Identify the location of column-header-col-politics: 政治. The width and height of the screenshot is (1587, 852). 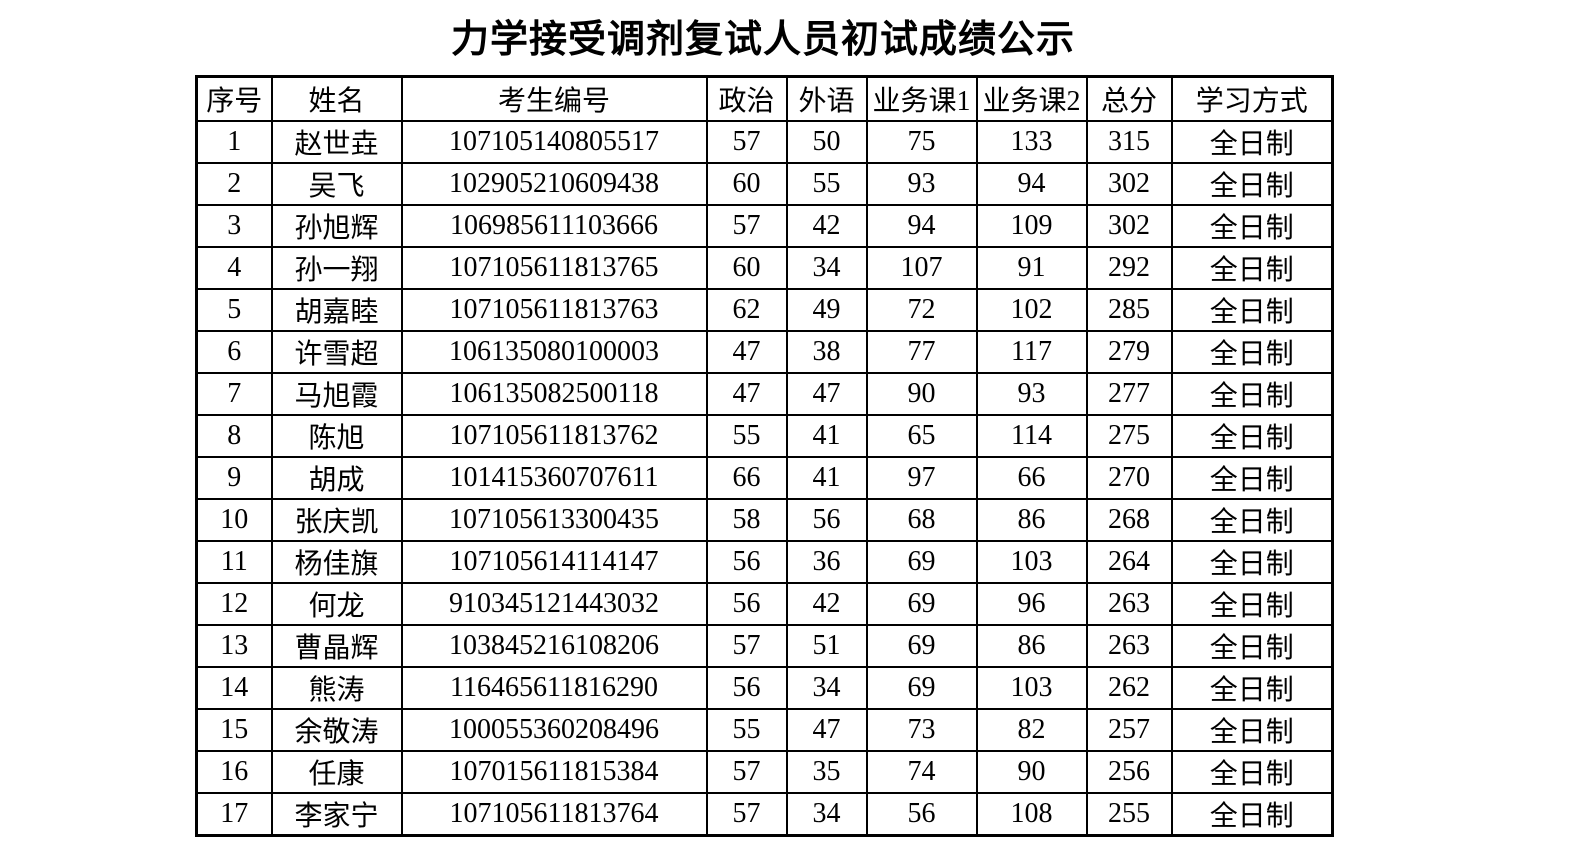
(746, 98).